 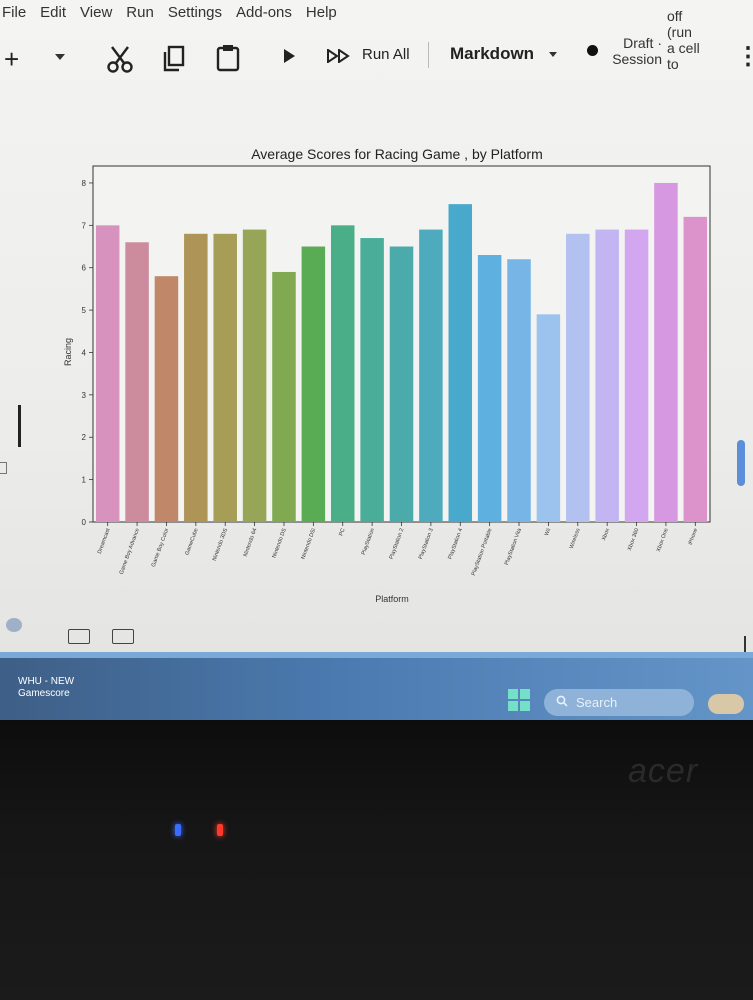 What do you see at coordinates (426, 544) in the screenshot?
I see `x-tick-label: PlayStation 3` at bounding box center [426, 544].